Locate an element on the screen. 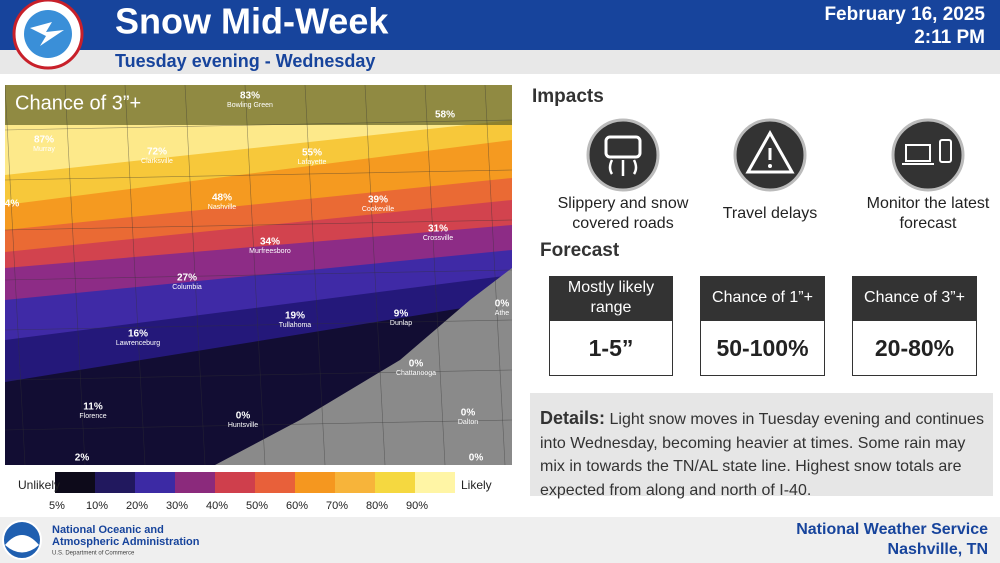 This screenshot has width=1000, height=563. map-city: Nashville is located at coordinates (222, 207).